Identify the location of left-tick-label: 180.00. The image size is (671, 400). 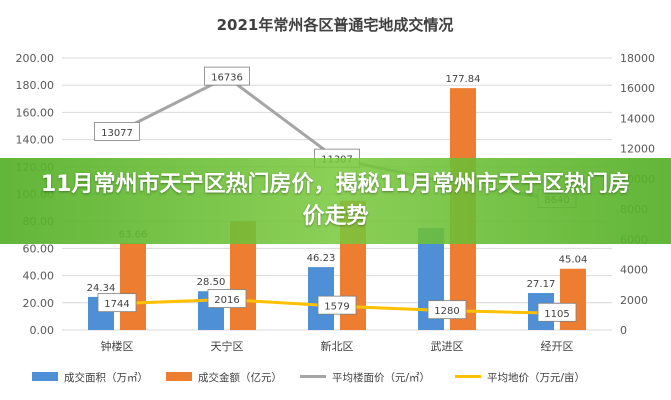
(35, 85).